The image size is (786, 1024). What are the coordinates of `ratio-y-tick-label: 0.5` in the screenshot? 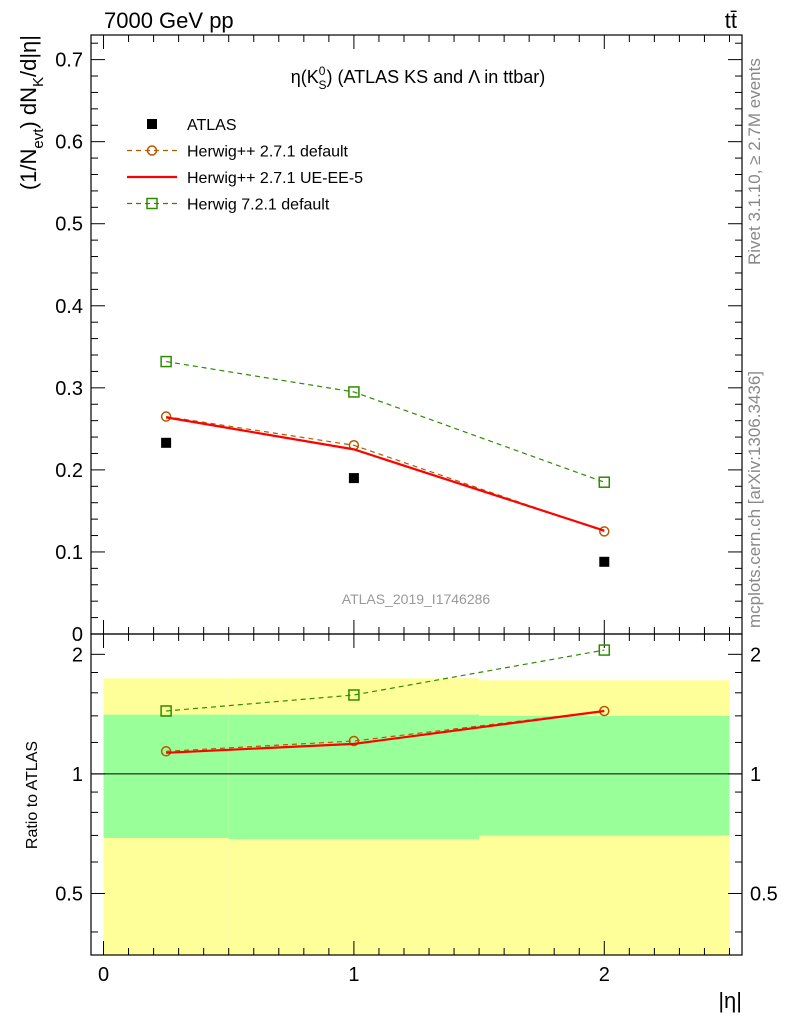 It's located at (69, 894).